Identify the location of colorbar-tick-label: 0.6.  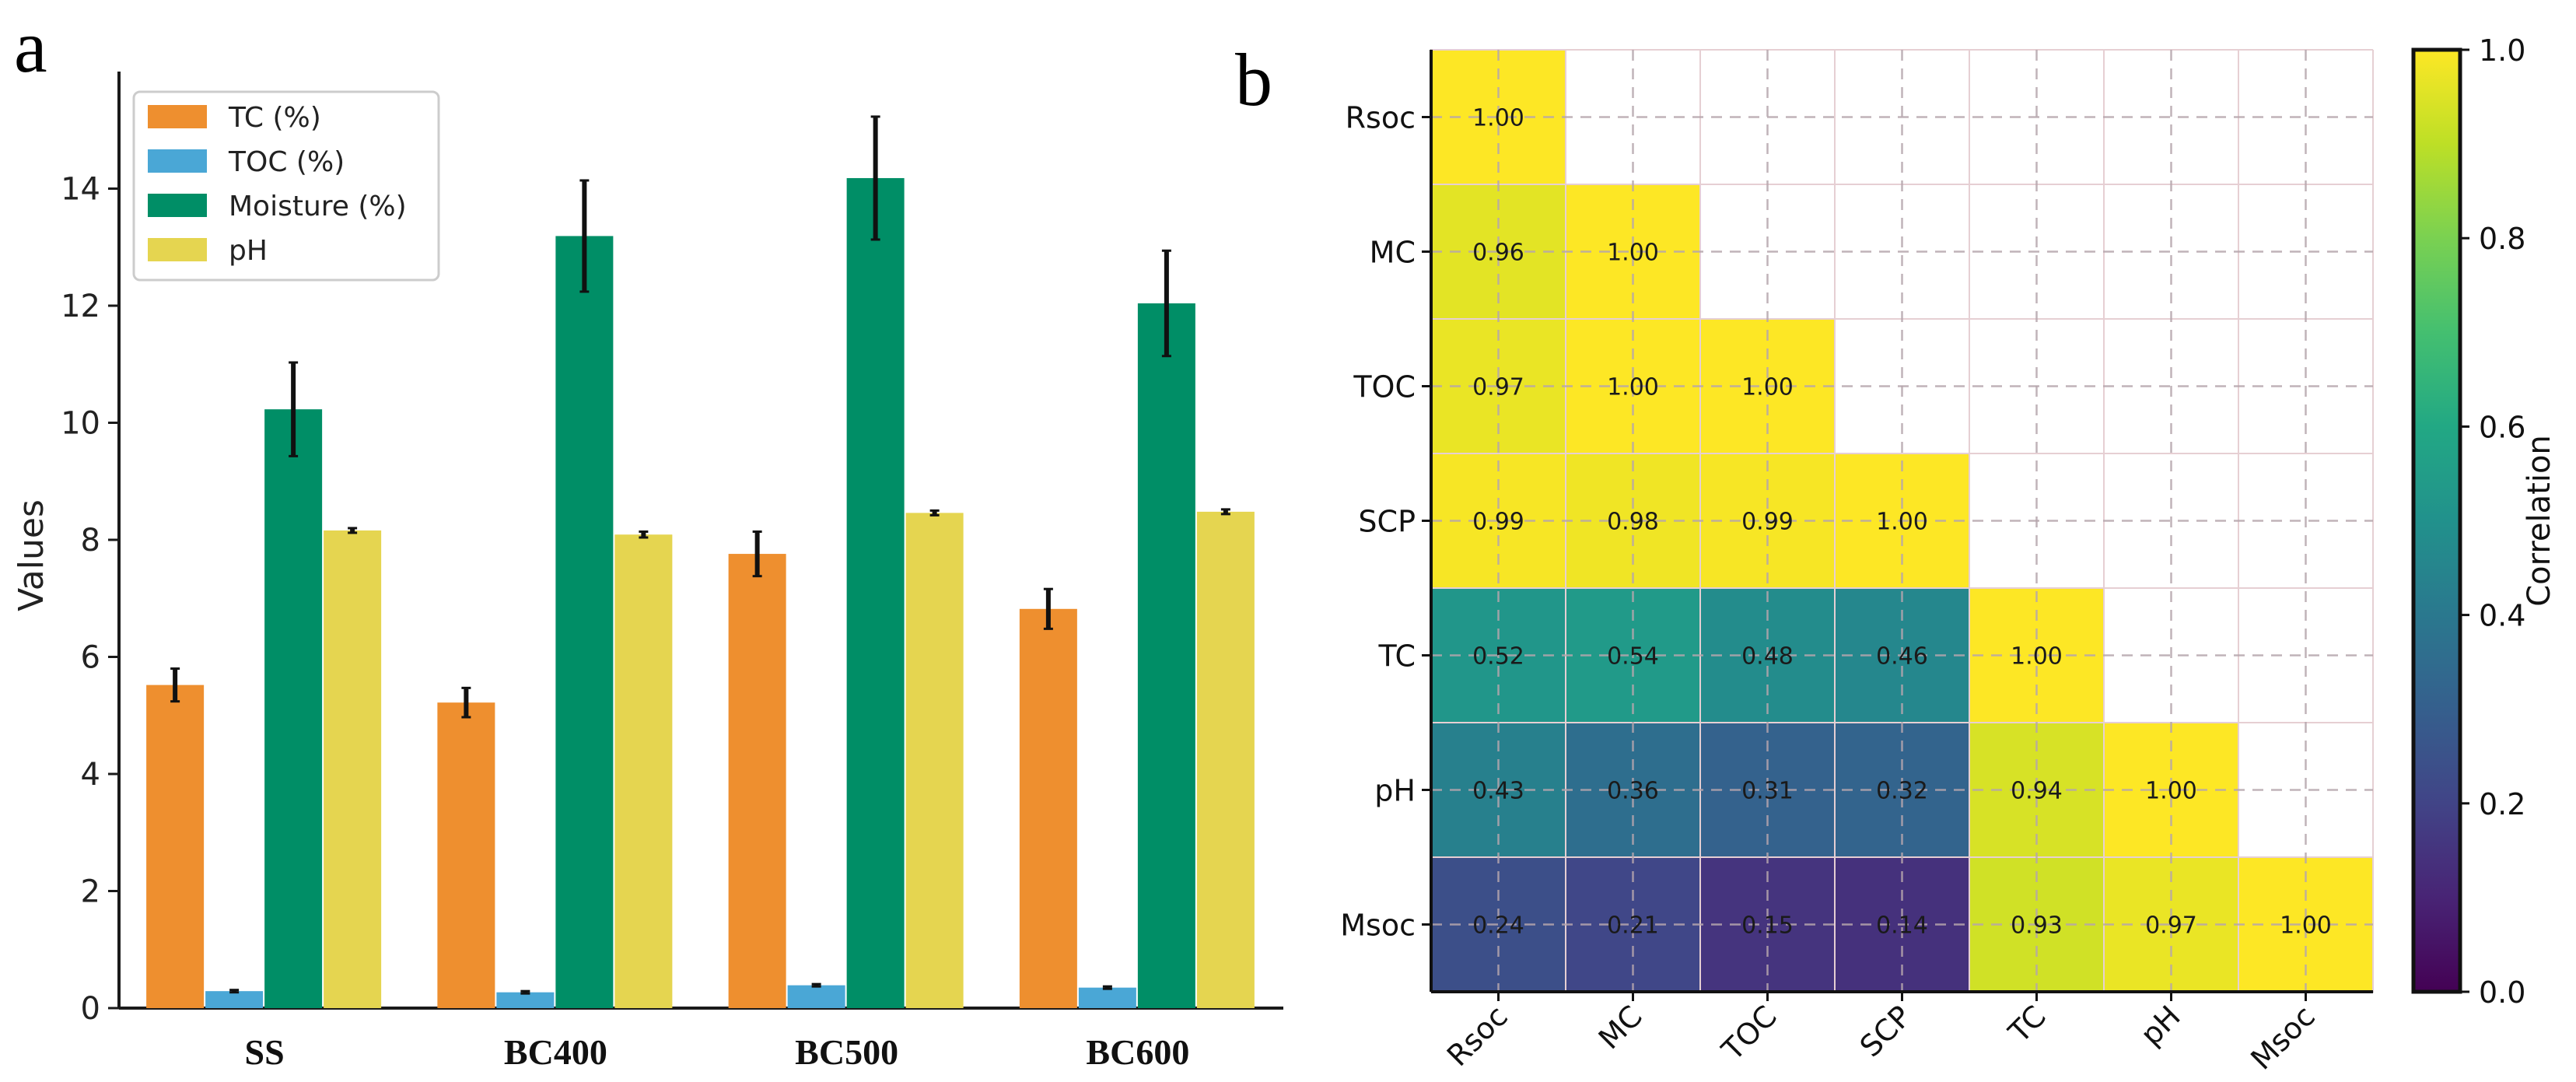
(2502, 427).